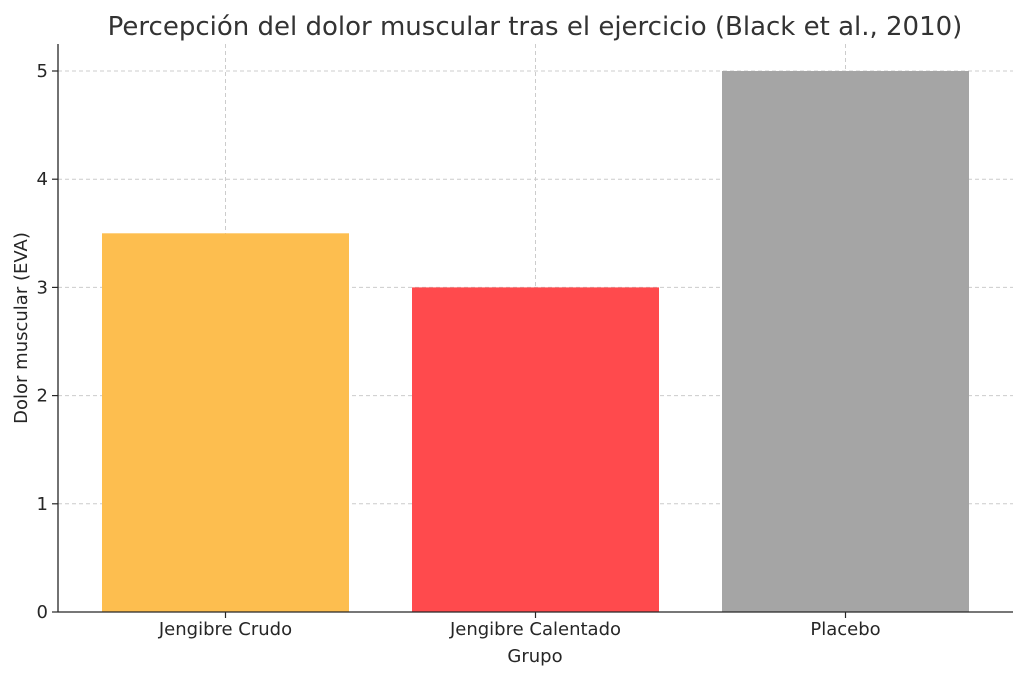  I want to click on y-tick-label: 0, so click(42, 612).